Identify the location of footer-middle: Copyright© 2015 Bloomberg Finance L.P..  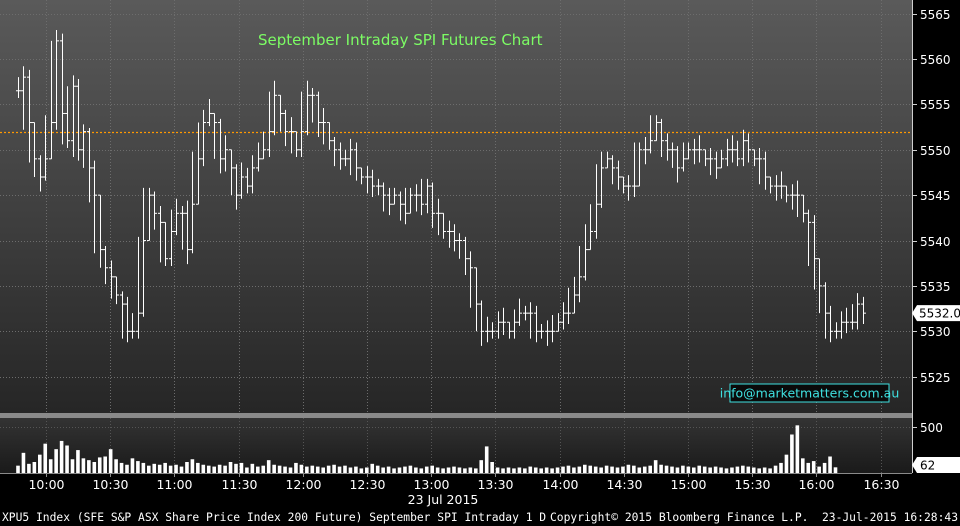
(679, 517).